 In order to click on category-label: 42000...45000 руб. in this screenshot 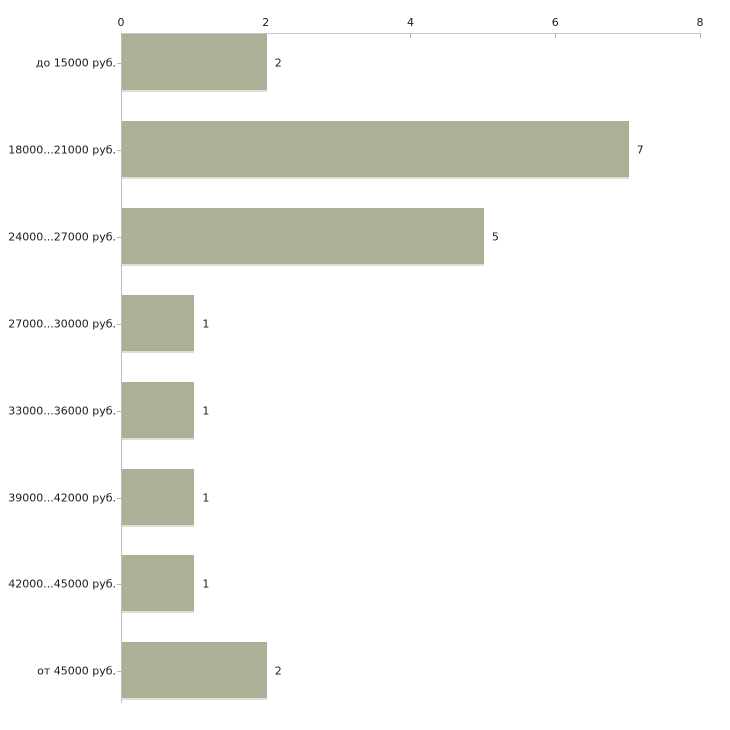, I will do `click(62, 584)`.